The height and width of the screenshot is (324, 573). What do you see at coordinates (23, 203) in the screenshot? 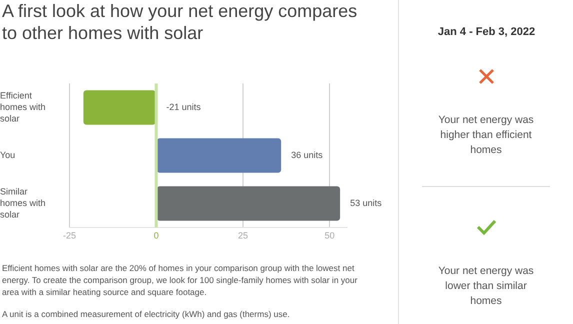
I see `y-tick-label: Similar homes with solar` at bounding box center [23, 203].